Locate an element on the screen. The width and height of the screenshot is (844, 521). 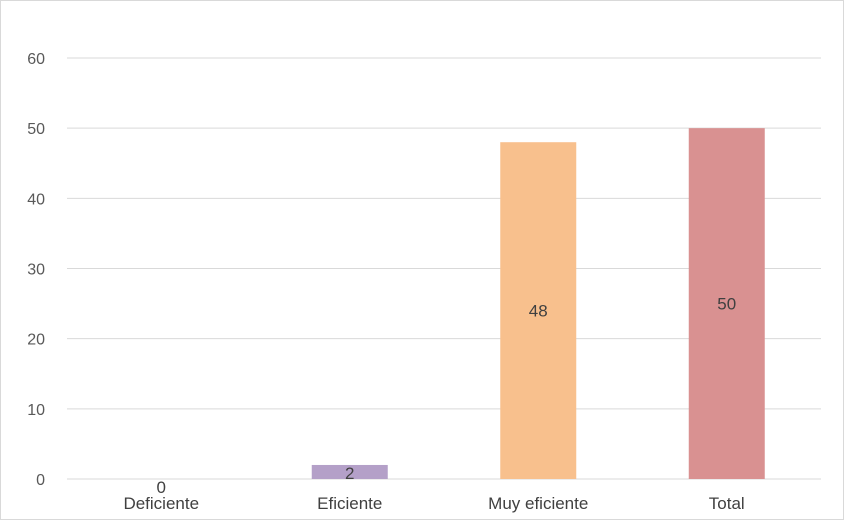
data-label: 48 is located at coordinates (538, 311).